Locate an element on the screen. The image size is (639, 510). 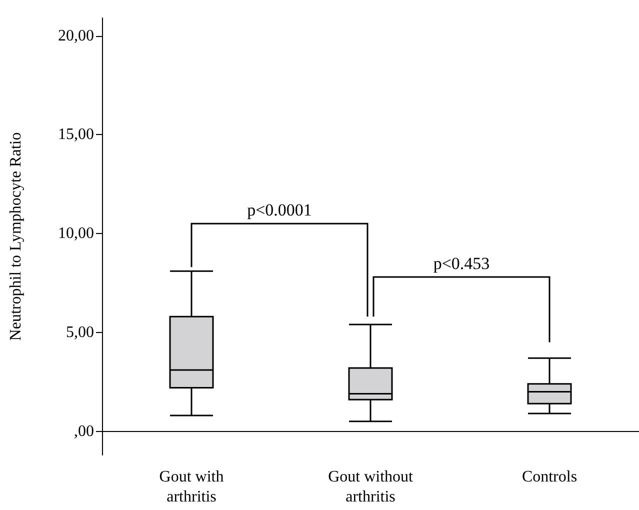
y-tick-label: ,00 is located at coordinates (84, 431).